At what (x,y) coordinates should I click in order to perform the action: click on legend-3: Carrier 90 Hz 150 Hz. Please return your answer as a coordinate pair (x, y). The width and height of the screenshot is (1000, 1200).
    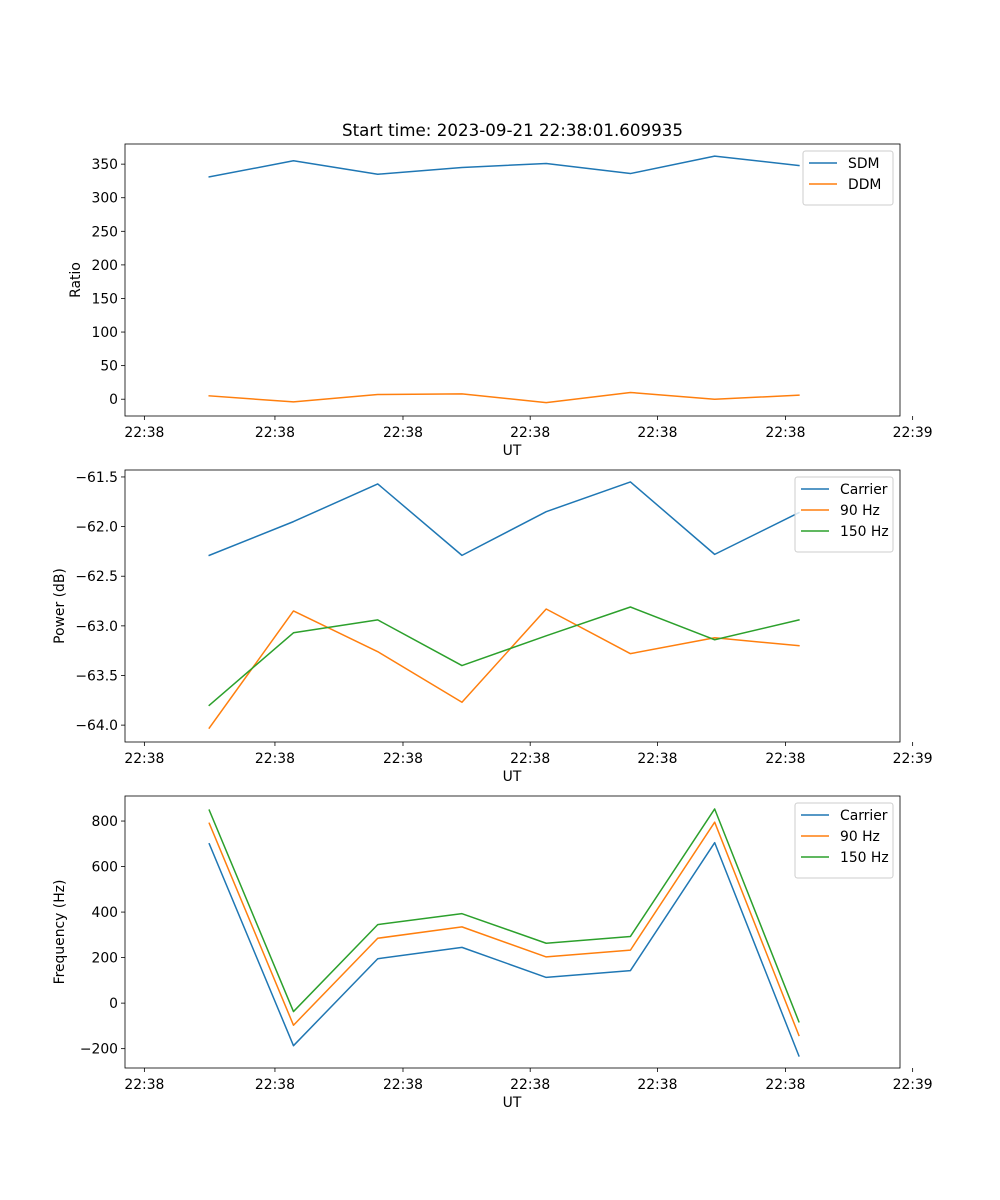
    Looking at the image, I should click on (844, 840).